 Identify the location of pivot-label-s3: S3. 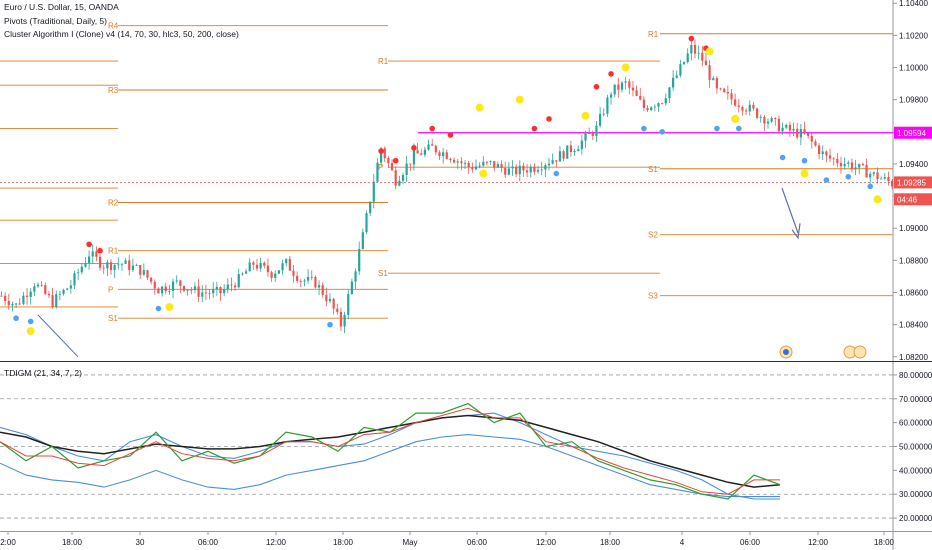
(653, 296).